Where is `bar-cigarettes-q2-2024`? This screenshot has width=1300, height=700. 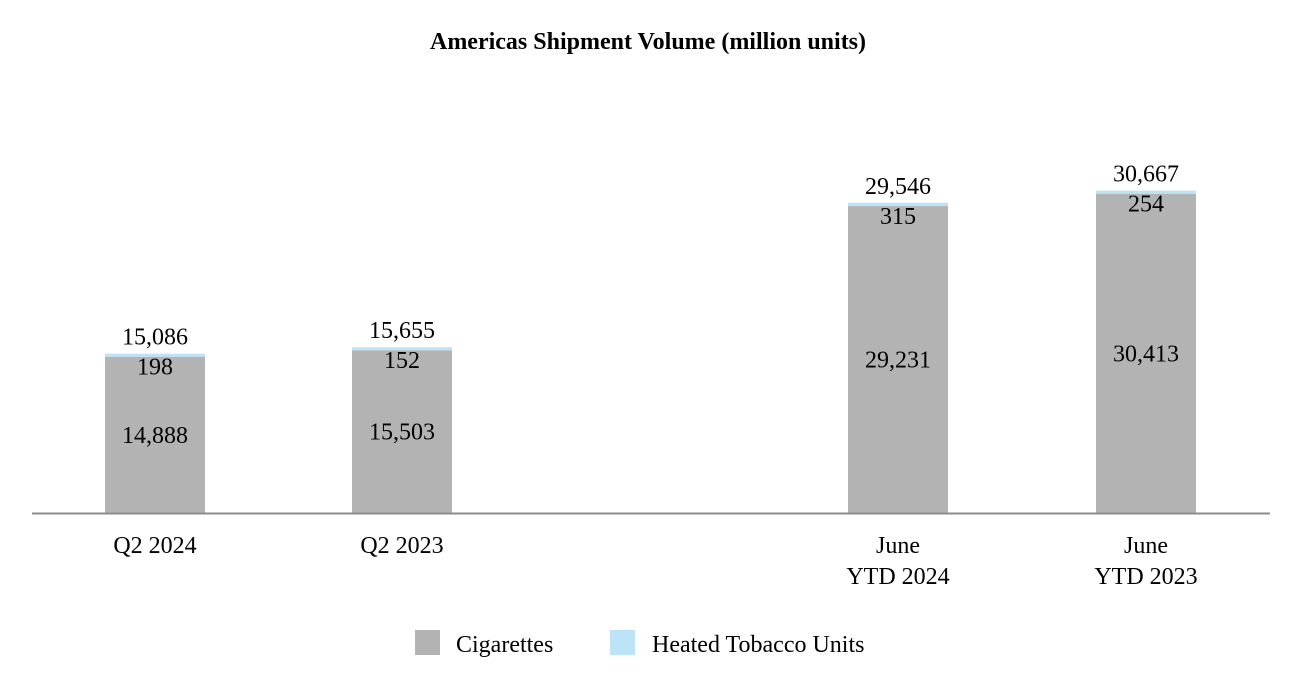
bar-cigarettes-q2-2024 is located at coordinates (155, 434).